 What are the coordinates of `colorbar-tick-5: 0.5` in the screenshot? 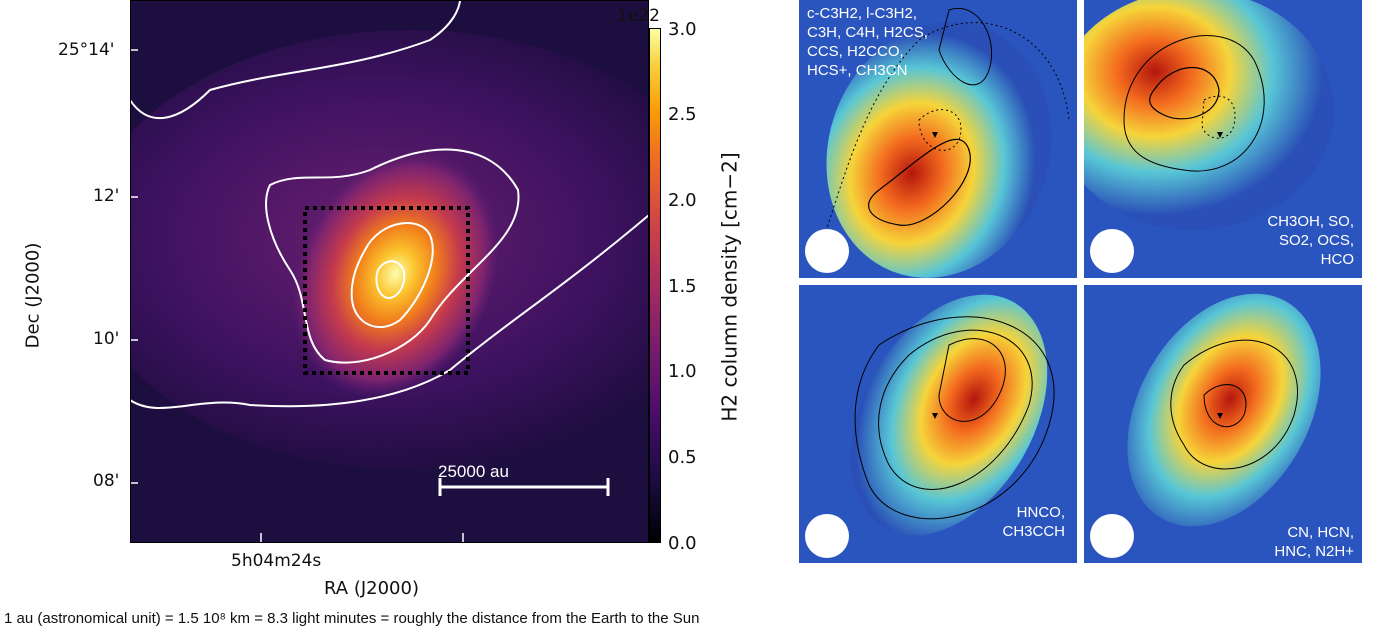 It's located at (682, 457).